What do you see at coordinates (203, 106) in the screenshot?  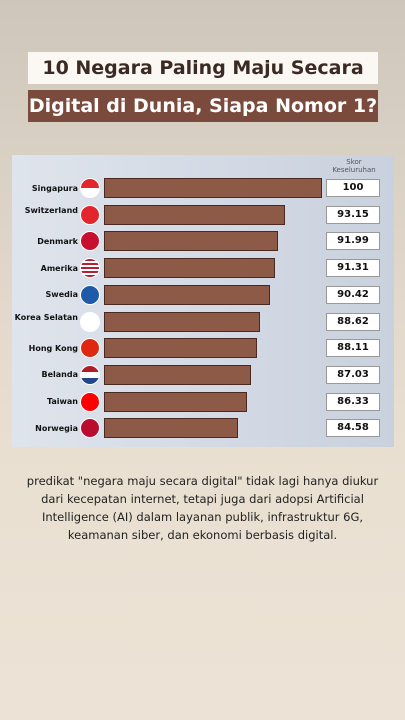 I see `subtitle: Digital di Dunia, Siapa Nomor 1?` at bounding box center [203, 106].